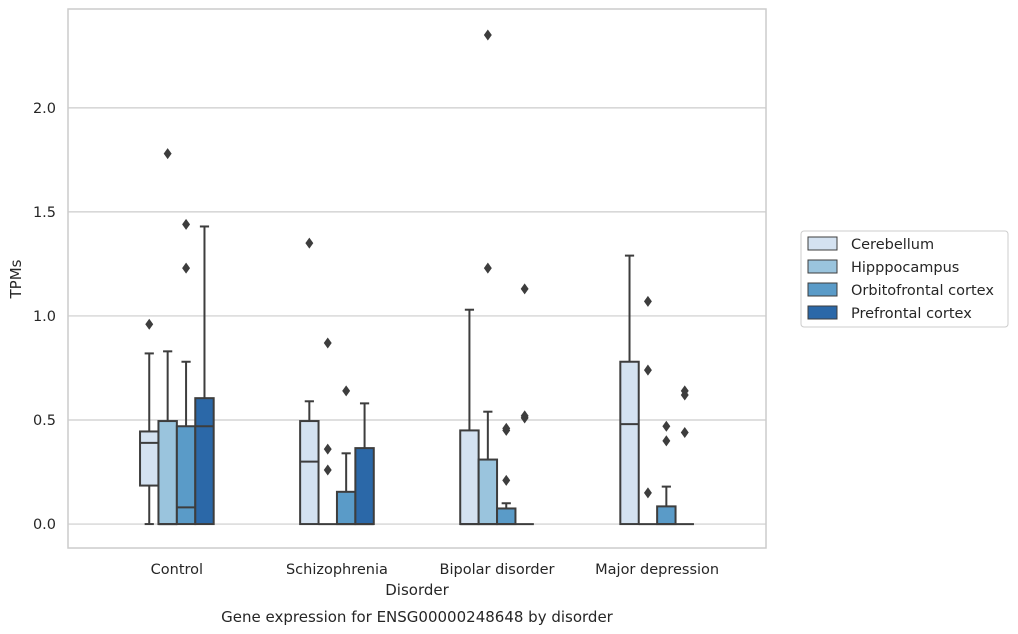  I want to click on y-tick-label: 0.0, so click(44, 525).